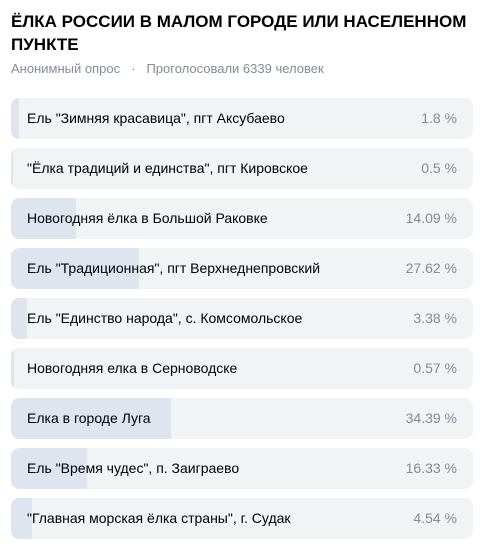 The width and height of the screenshot is (480, 552). Describe the element at coordinates (156, 118) in the screenshot. I see `poll-option-label: Ель "Зимняя красавица", пгт Аксубаево` at that location.